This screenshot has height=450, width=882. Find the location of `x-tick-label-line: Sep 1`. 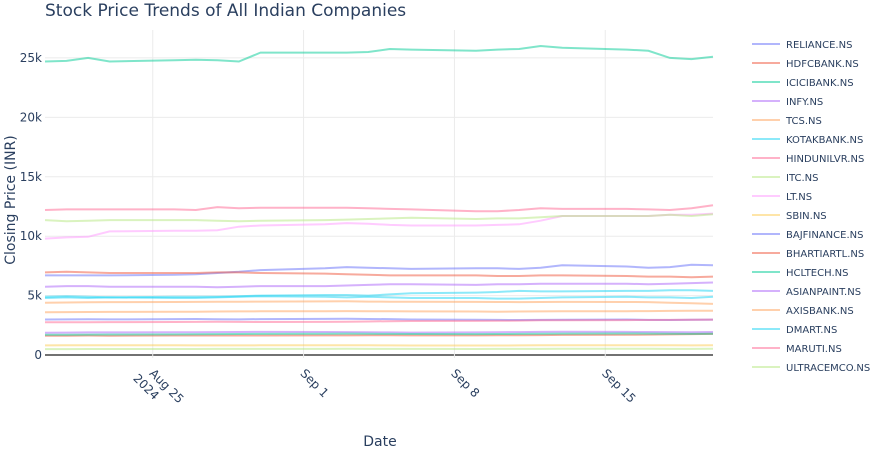

x-tick-label-line: Sep 1 is located at coordinates (314, 383).